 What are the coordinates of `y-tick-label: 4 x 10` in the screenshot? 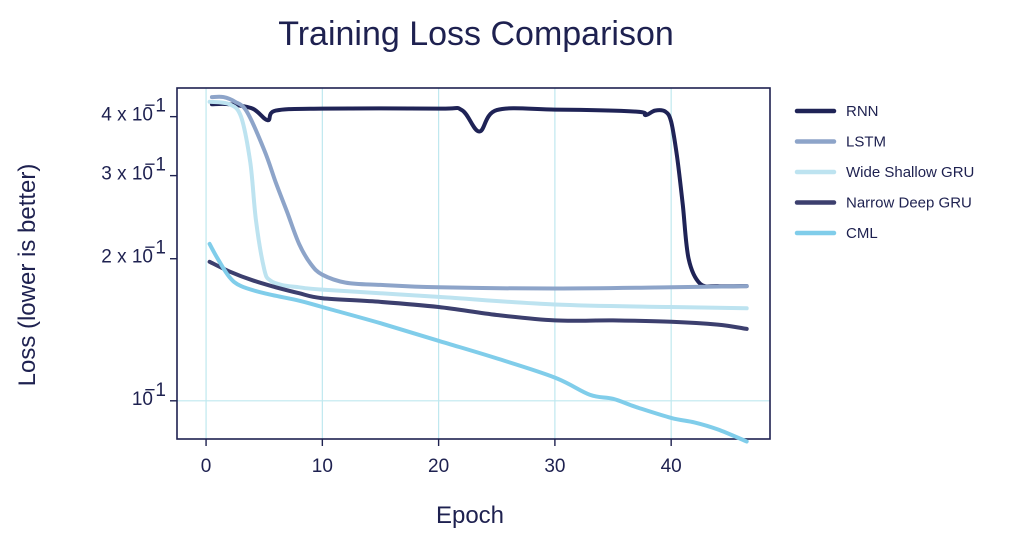 It's located at (127, 115).